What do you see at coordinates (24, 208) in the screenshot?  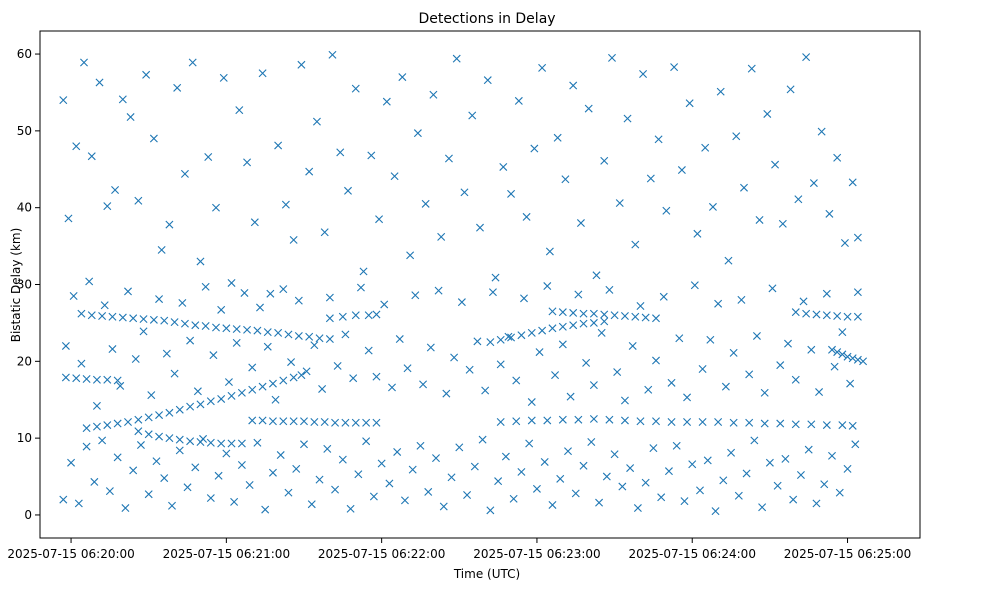 I see `y-tick-label: 40` at bounding box center [24, 208].